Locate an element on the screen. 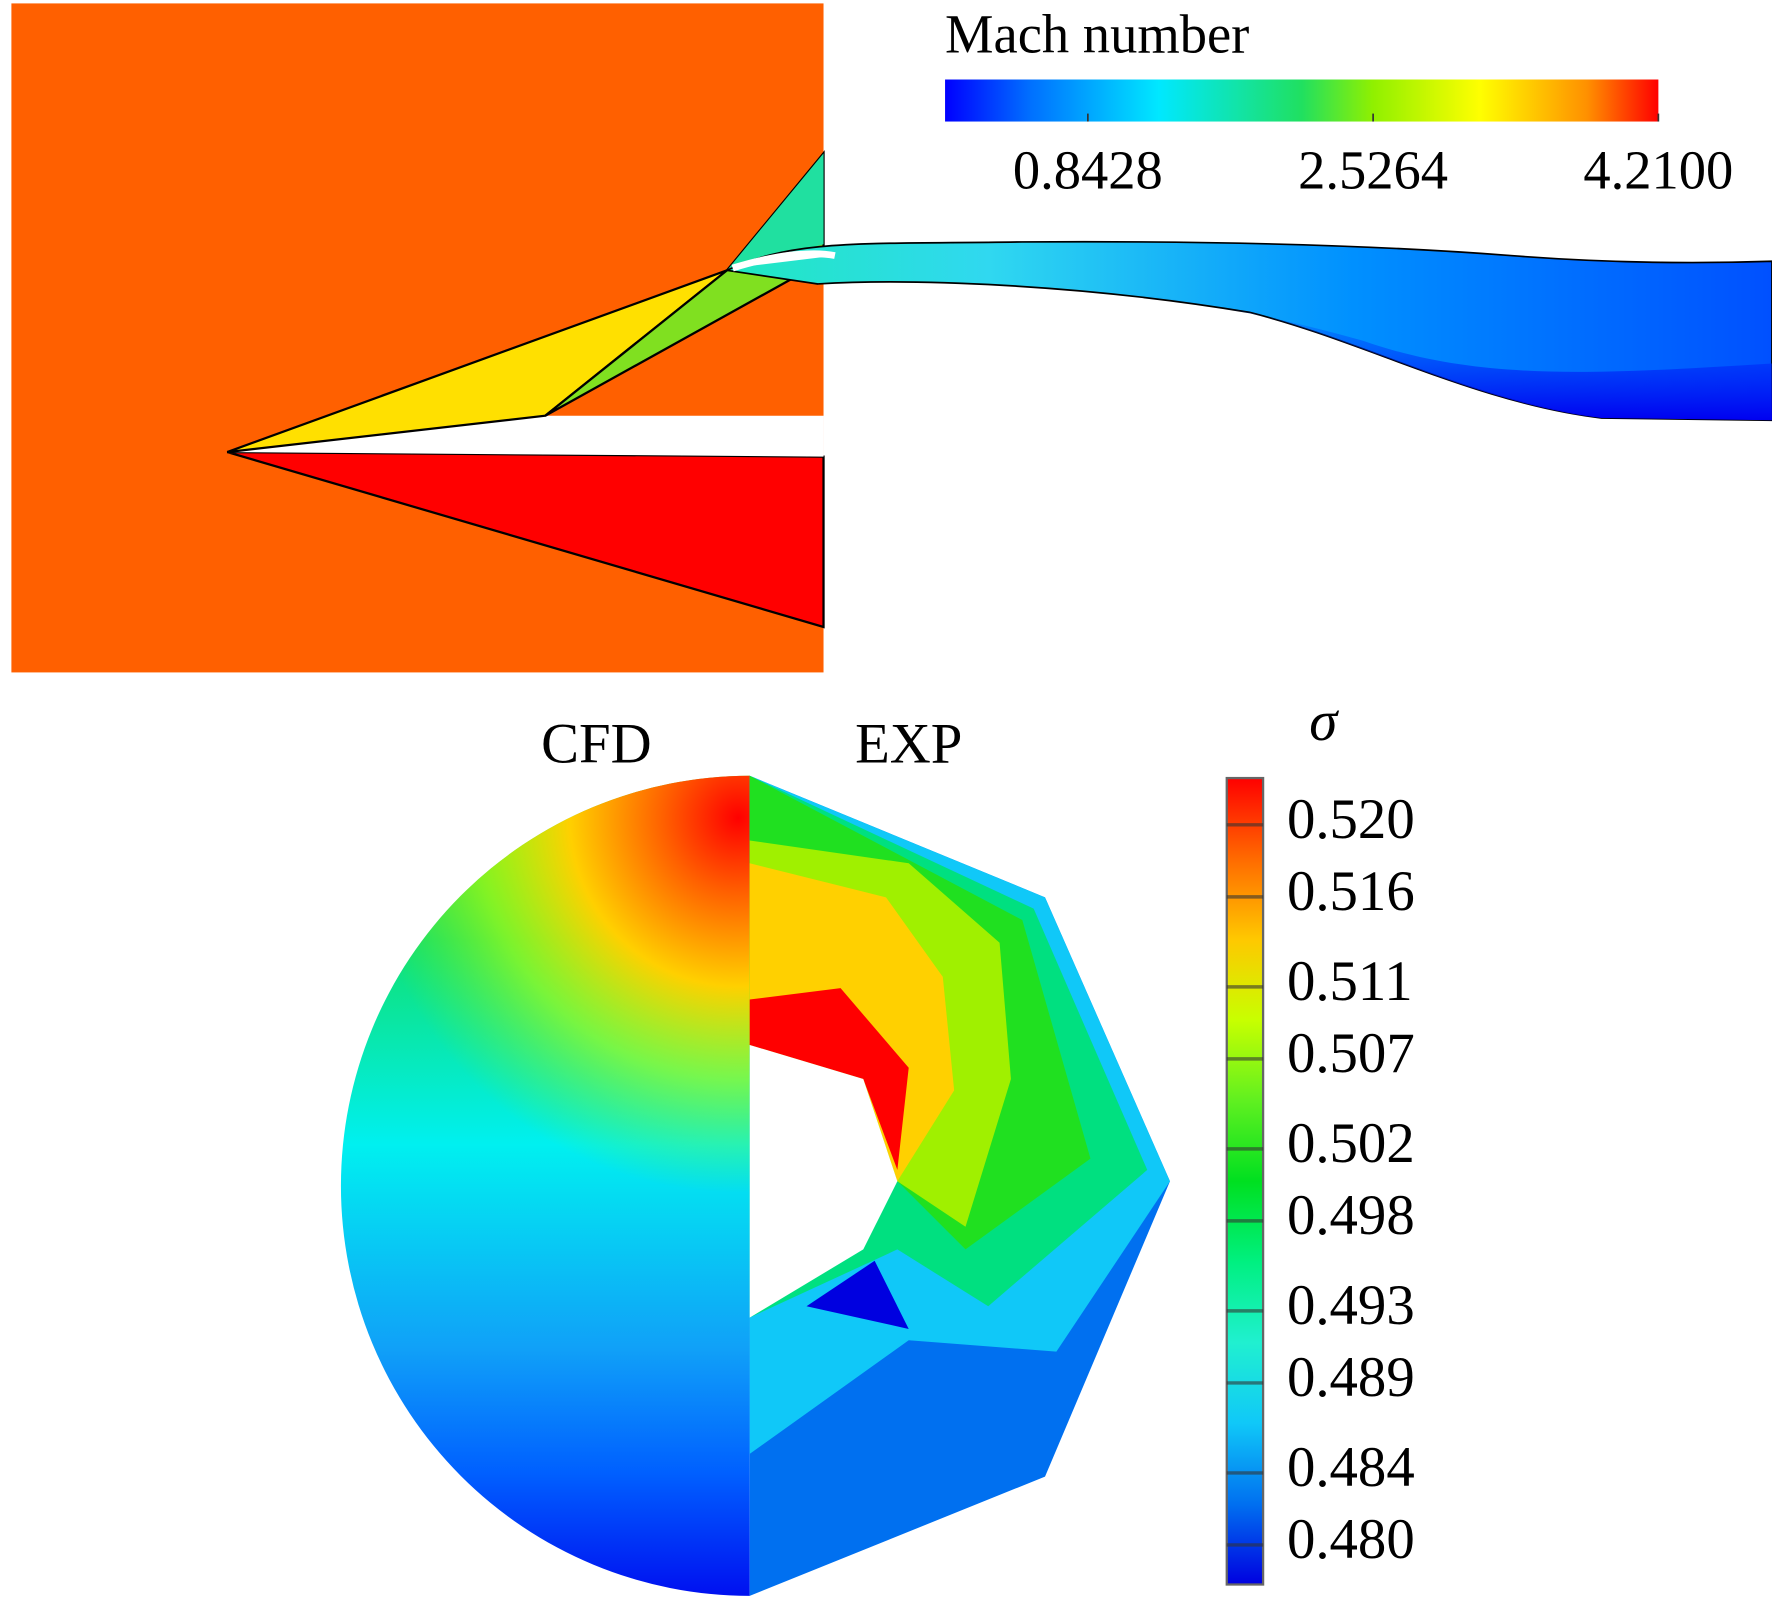 This screenshot has width=1772, height=1597. sigma-tick-label: 0.502 is located at coordinates (1351, 1143).